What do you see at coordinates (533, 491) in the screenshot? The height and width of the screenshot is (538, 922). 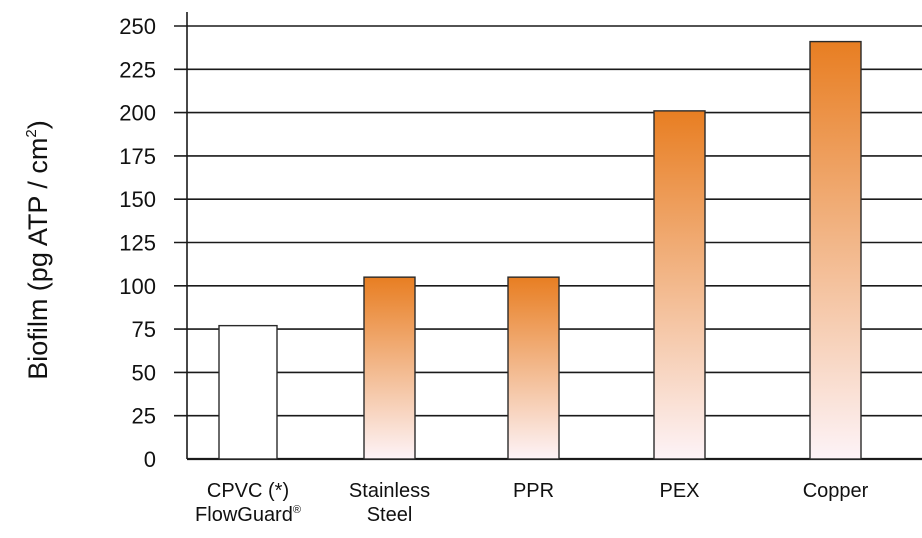 I see `x-category-label: PPR` at bounding box center [533, 491].